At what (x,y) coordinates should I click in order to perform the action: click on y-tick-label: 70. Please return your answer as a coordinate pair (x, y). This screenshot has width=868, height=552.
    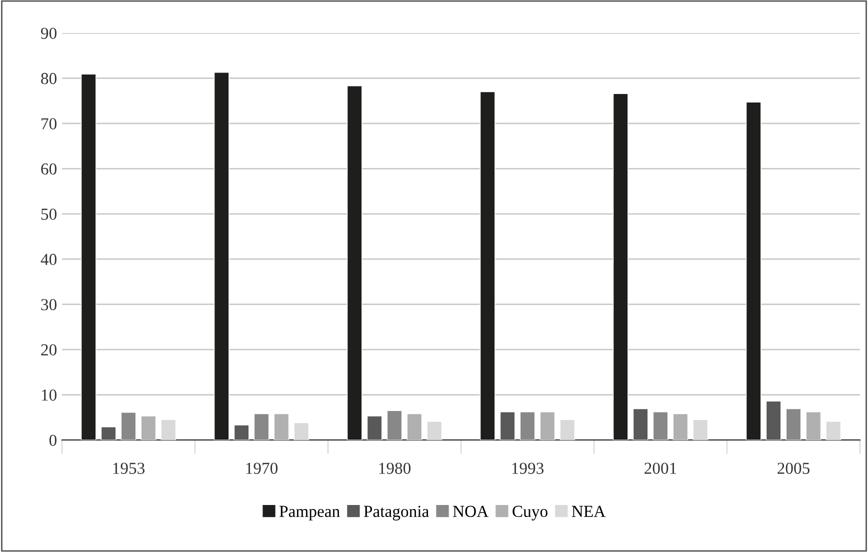
    Looking at the image, I should click on (49, 124).